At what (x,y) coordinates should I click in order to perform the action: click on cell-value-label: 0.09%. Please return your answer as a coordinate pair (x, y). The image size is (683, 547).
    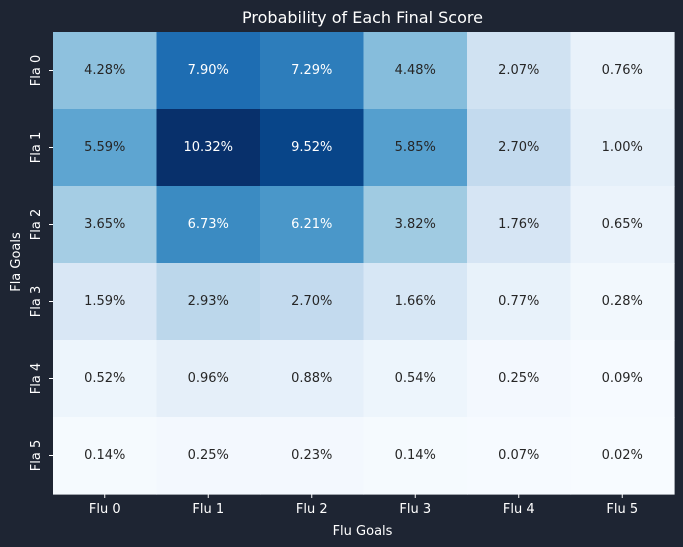
    Looking at the image, I should click on (622, 378).